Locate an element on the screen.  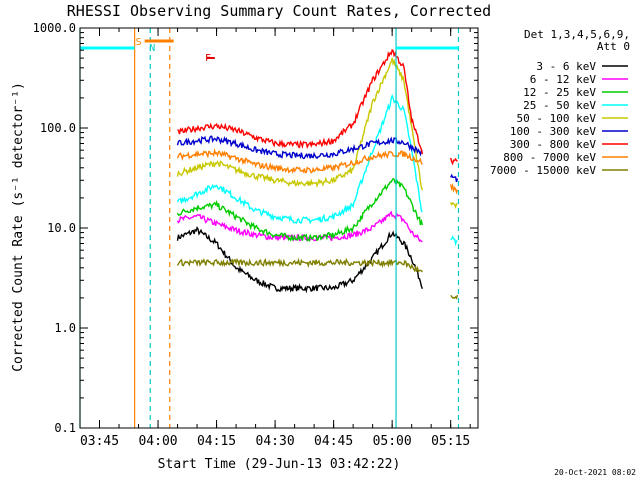
legend-label: 100 - 300 keV is located at coordinates (553, 131).